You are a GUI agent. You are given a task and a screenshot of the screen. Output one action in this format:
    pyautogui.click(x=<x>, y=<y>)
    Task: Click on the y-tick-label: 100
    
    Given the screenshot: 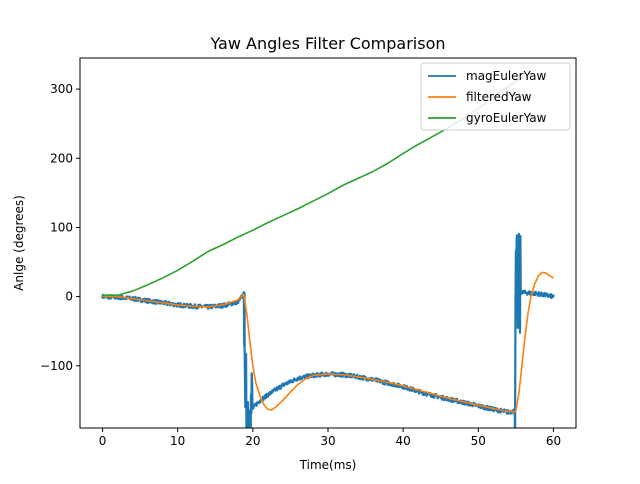 What is the action you would take?
    pyautogui.click(x=61, y=227)
    